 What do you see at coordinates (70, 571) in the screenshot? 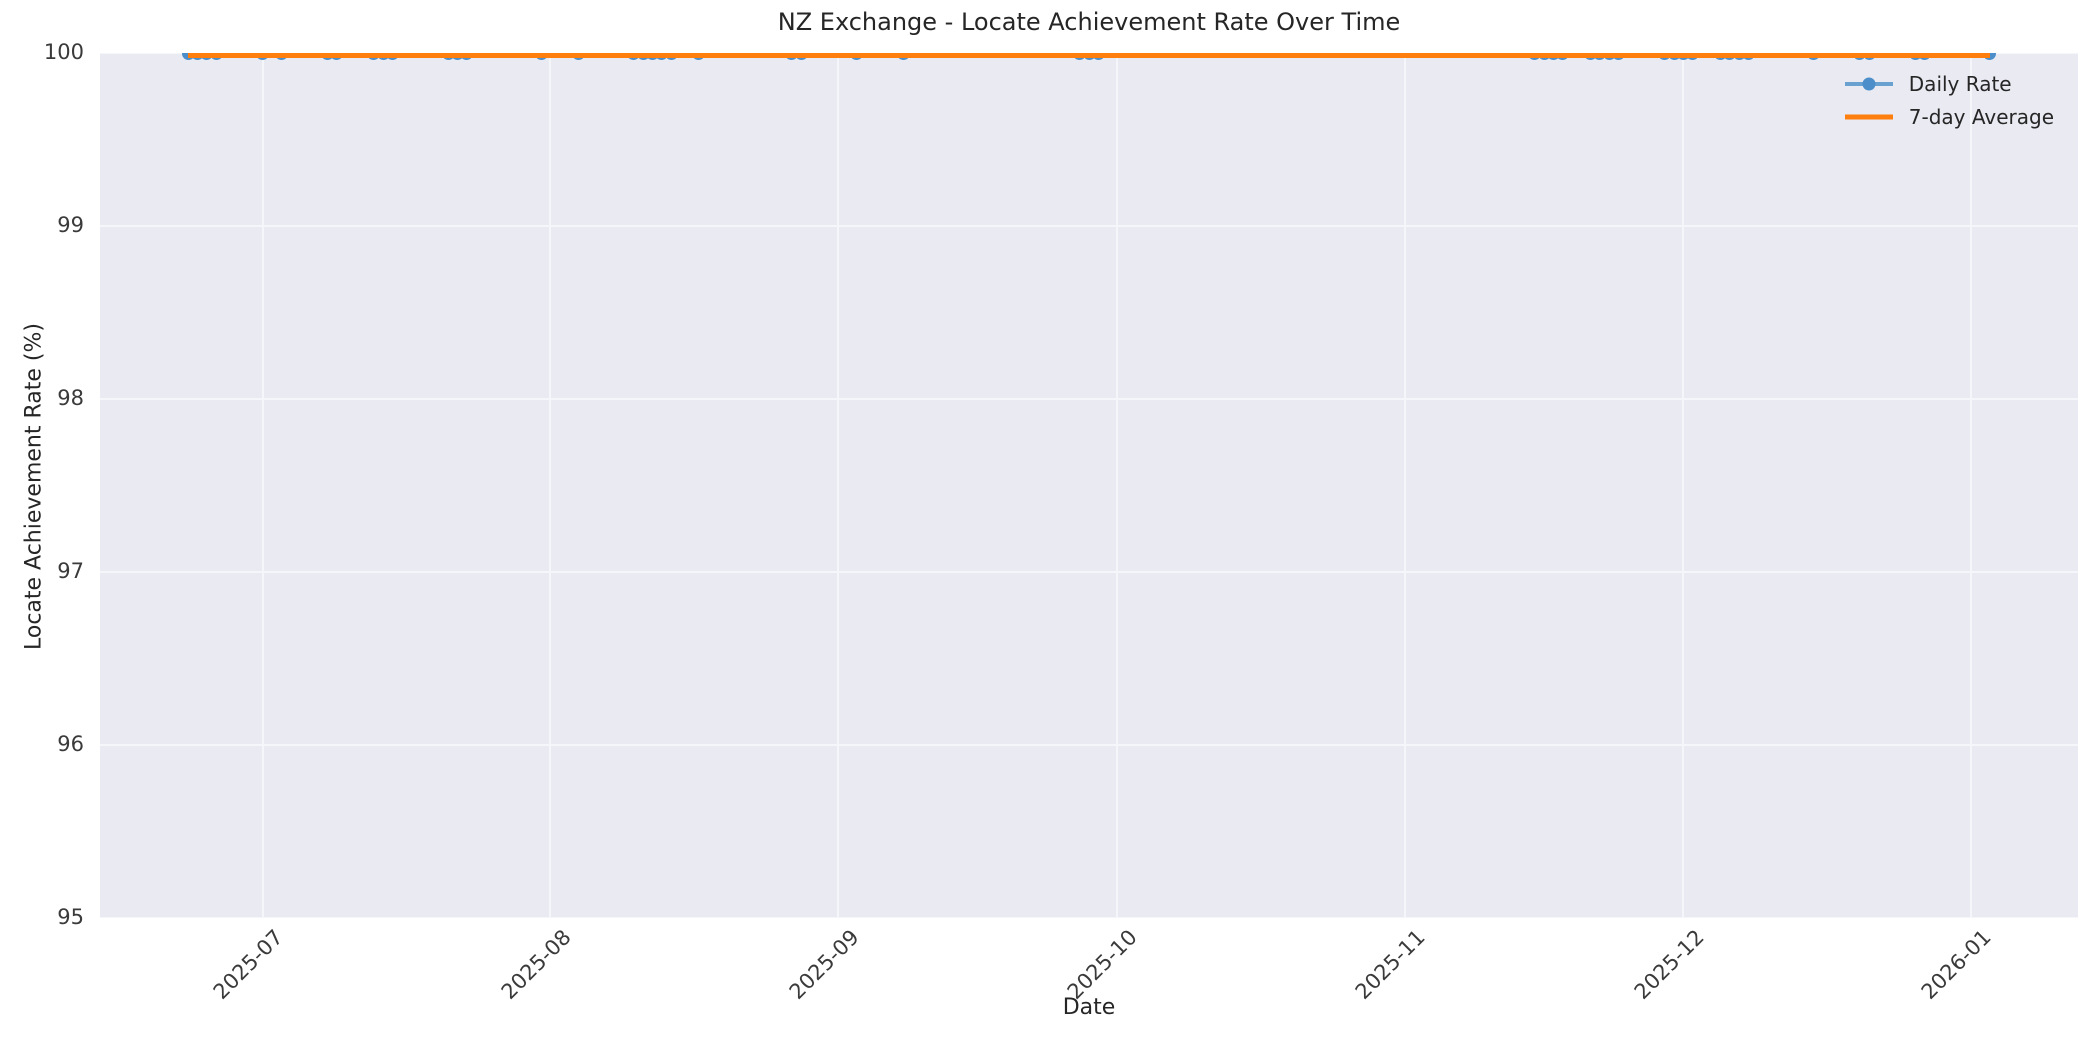
I see `y-tick-97: 97` at bounding box center [70, 571].